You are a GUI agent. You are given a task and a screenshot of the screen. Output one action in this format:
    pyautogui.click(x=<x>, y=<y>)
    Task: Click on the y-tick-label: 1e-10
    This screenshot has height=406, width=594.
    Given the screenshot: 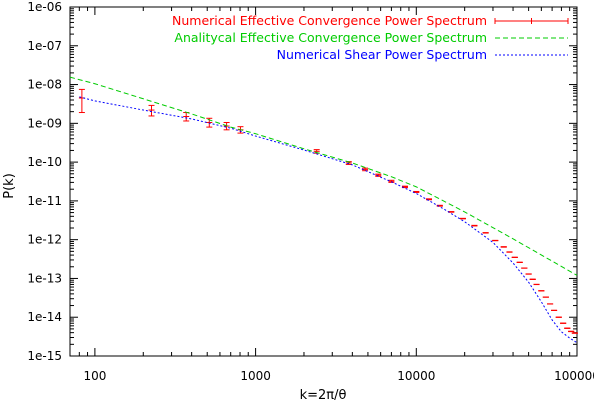 What is the action you would take?
    pyautogui.click(x=44, y=162)
    